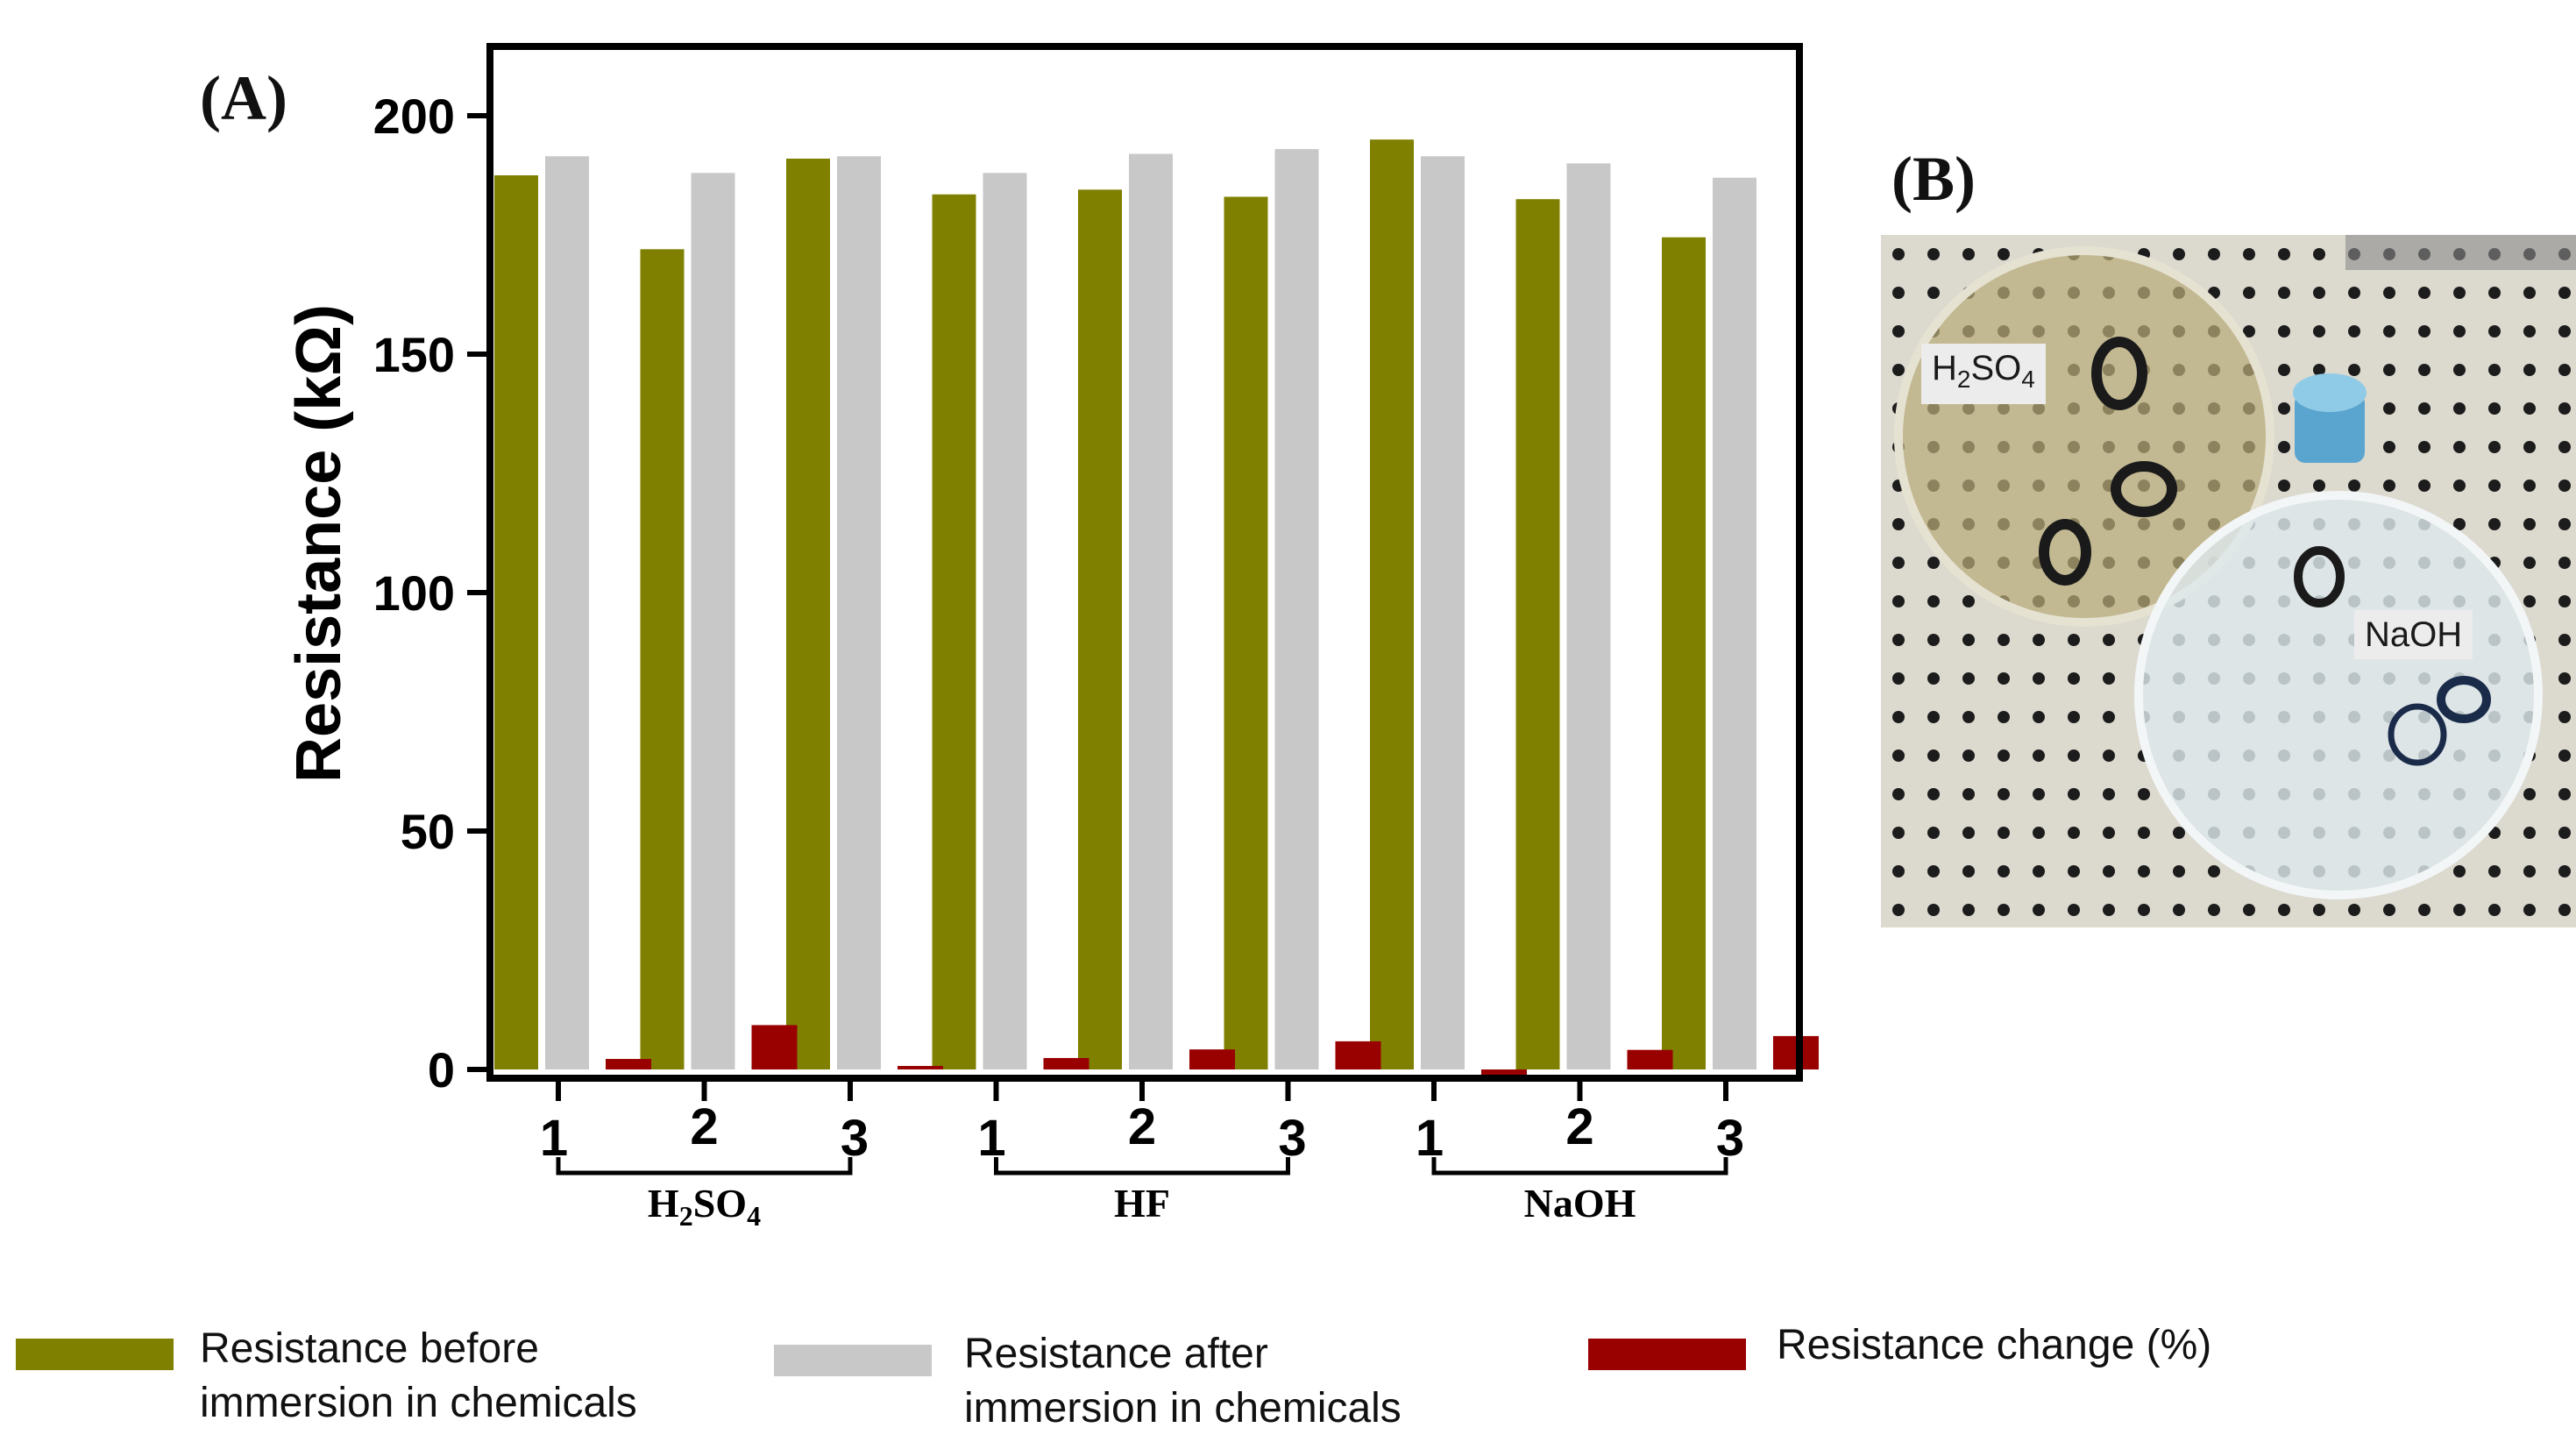  Describe the element at coordinates (1933, 179) in the screenshot. I see `panel-b-label: (B)` at that location.